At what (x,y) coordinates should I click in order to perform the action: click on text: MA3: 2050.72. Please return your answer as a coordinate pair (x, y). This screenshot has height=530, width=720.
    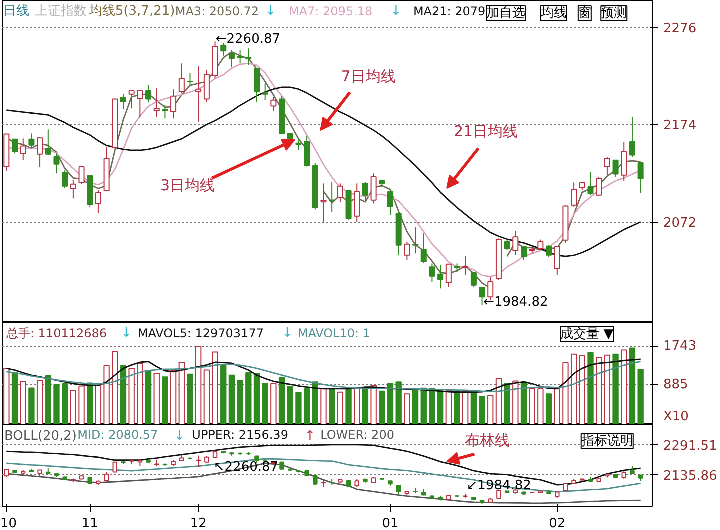
    Looking at the image, I should click on (217, 11).